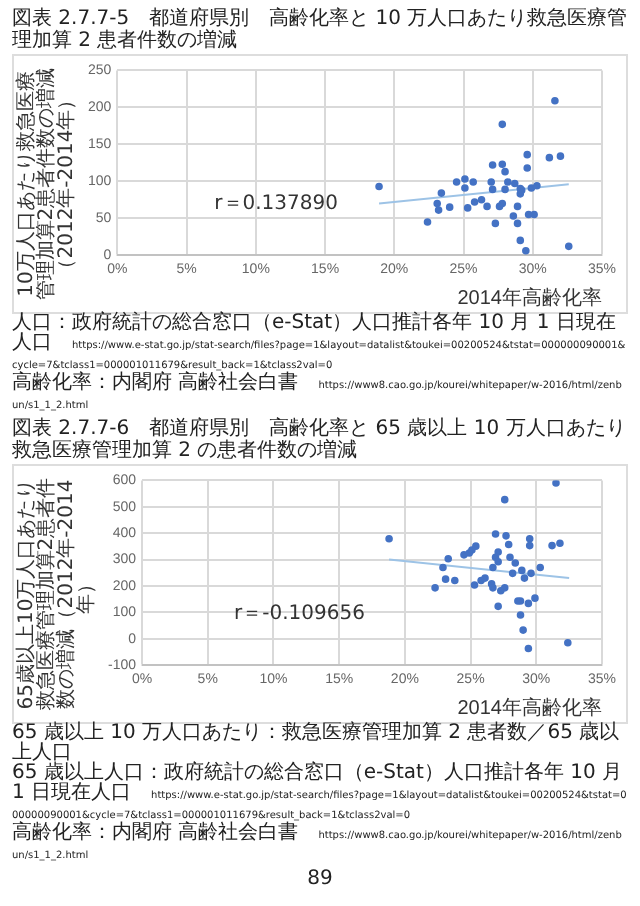 This screenshot has width=640, height=906. What do you see at coordinates (316, 743) in the screenshot?
I see `text: 65 歳以上 10 万人口あたり：救急医療管理加算 2 患者数／65 歳以上人口` at bounding box center [316, 743].